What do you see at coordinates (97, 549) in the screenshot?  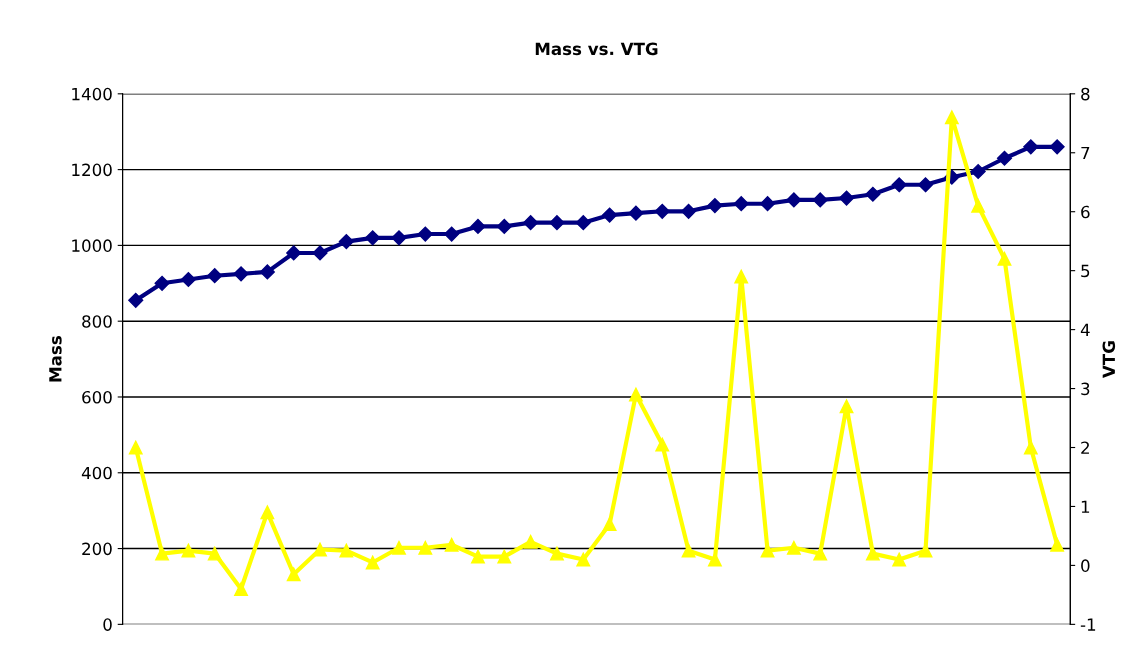 I see `y-tick-label: 200` at bounding box center [97, 549].